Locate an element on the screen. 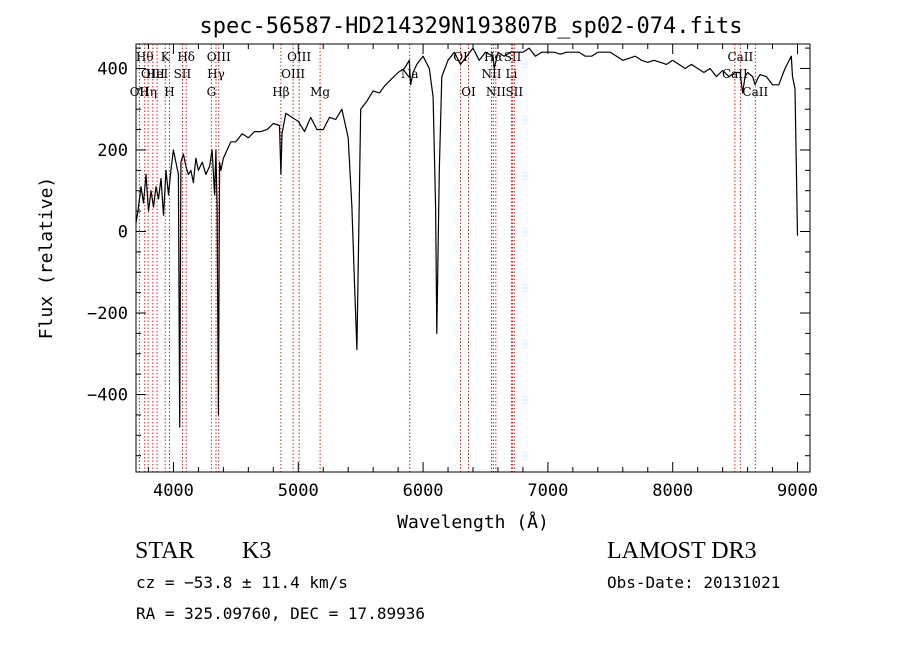 The image size is (900, 649). line-label-9: G is located at coordinates (212, 92).